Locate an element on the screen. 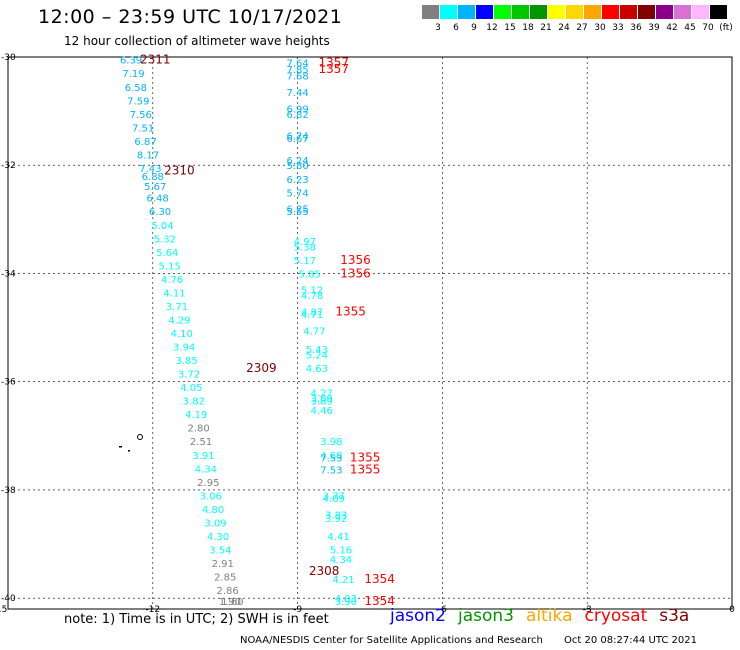 The image size is (740, 650). pass-time-label: 2308 is located at coordinates (324, 571).